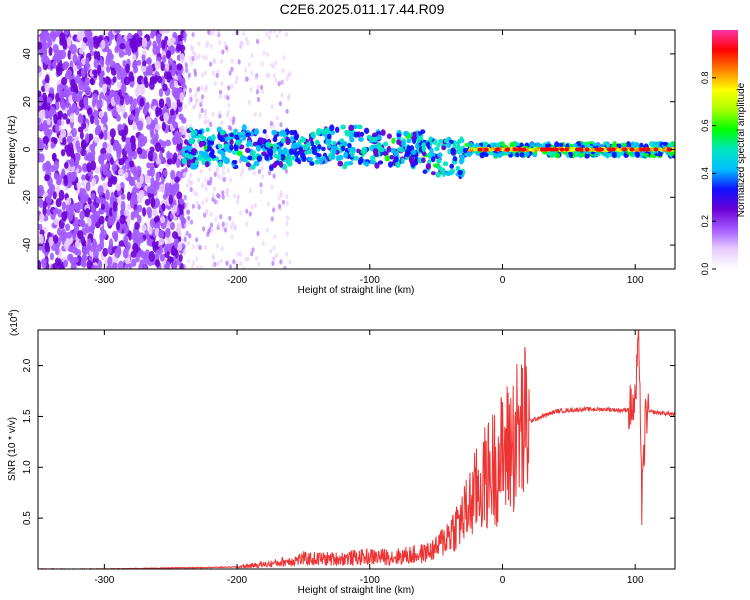 This screenshot has width=750, height=600. What do you see at coordinates (197, 259) in the screenshot?
I see `spectrogram-cell-1909` at bounding box center [197, 259].